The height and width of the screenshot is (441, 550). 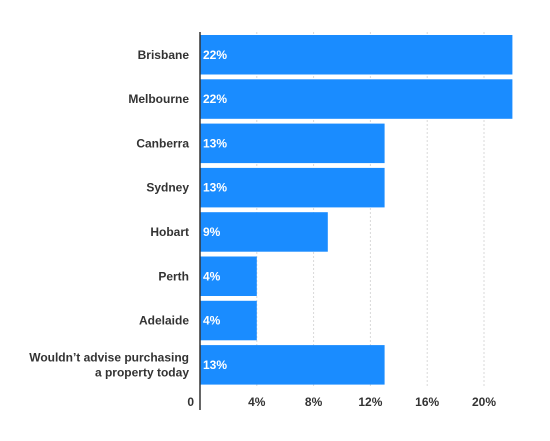 I want to click on category-label-line: Canberra, so click(x=162, y=143).